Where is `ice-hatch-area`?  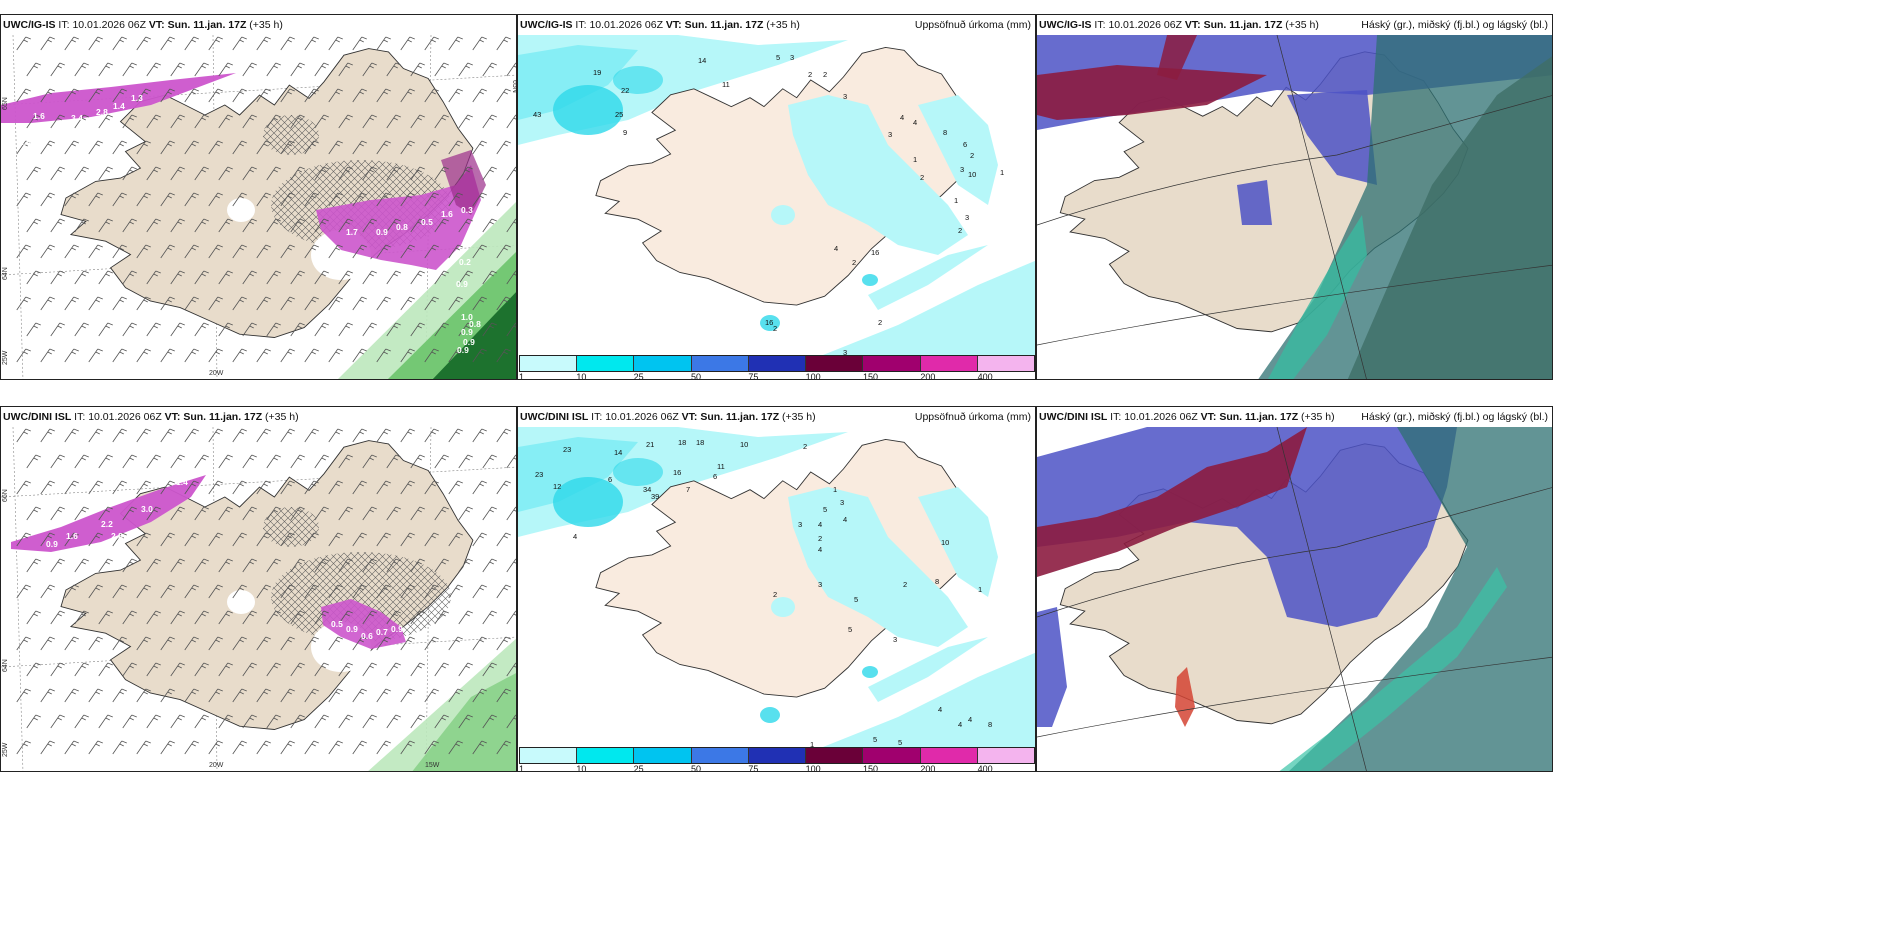
ice-hatch-area is located at coordinates (291, 527).